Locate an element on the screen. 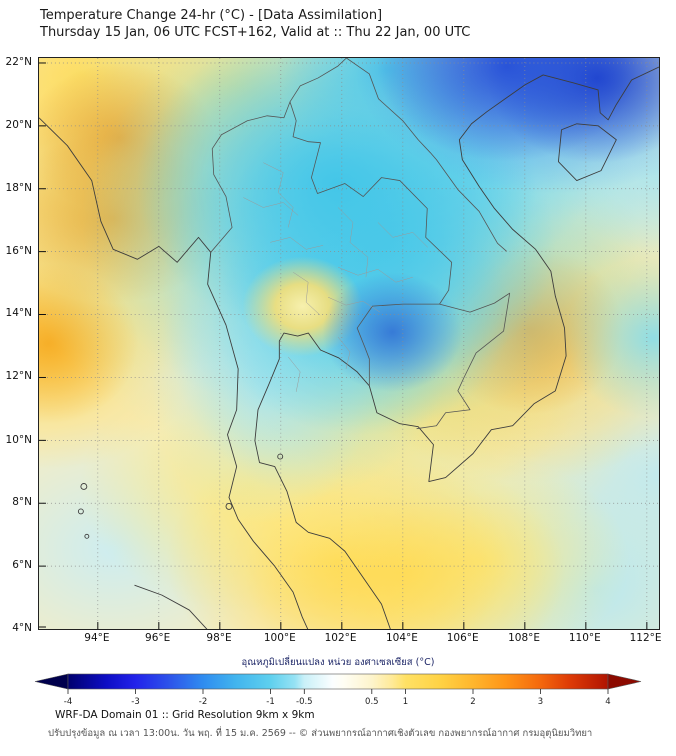  lat-tick-label: 10°N is located at coordinates (18, 439).